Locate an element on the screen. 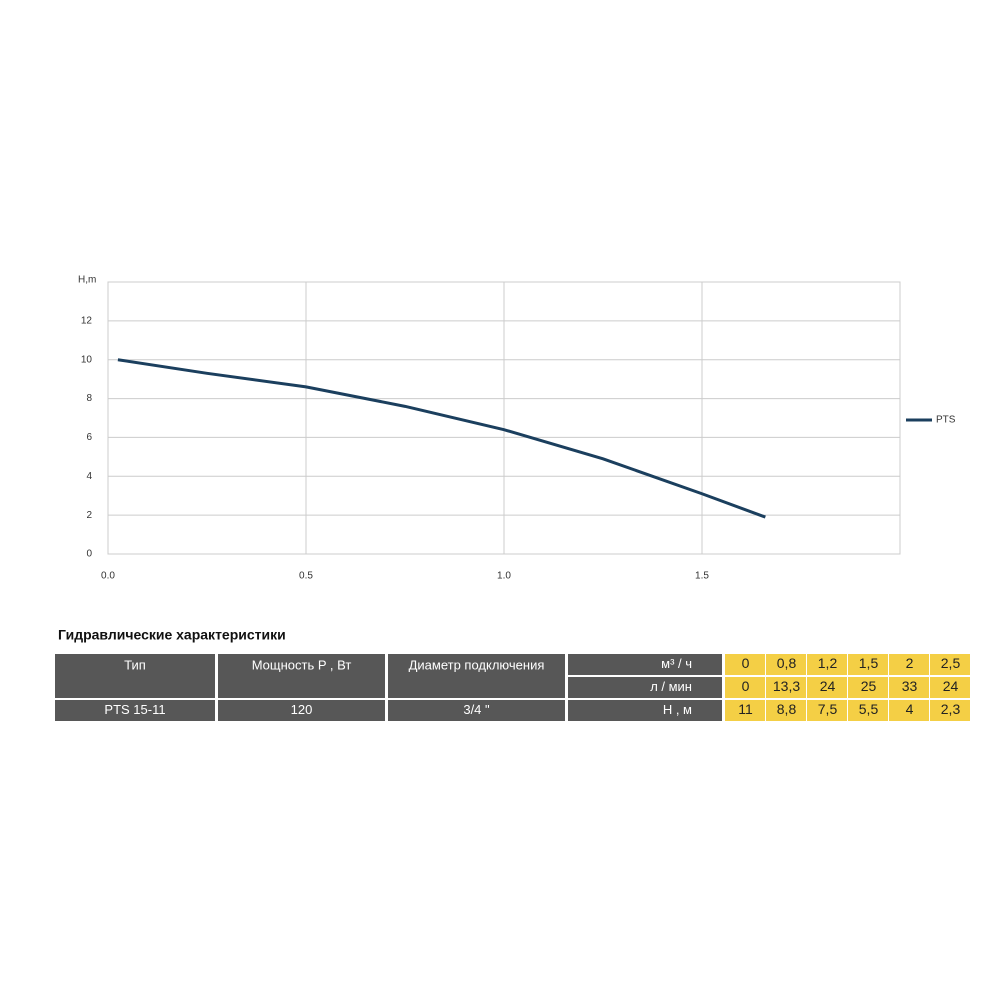 Image resolution: width=1000 pixels, height=1005 pixels. y-tick-label: 8 is located at coordinates (89, 398).